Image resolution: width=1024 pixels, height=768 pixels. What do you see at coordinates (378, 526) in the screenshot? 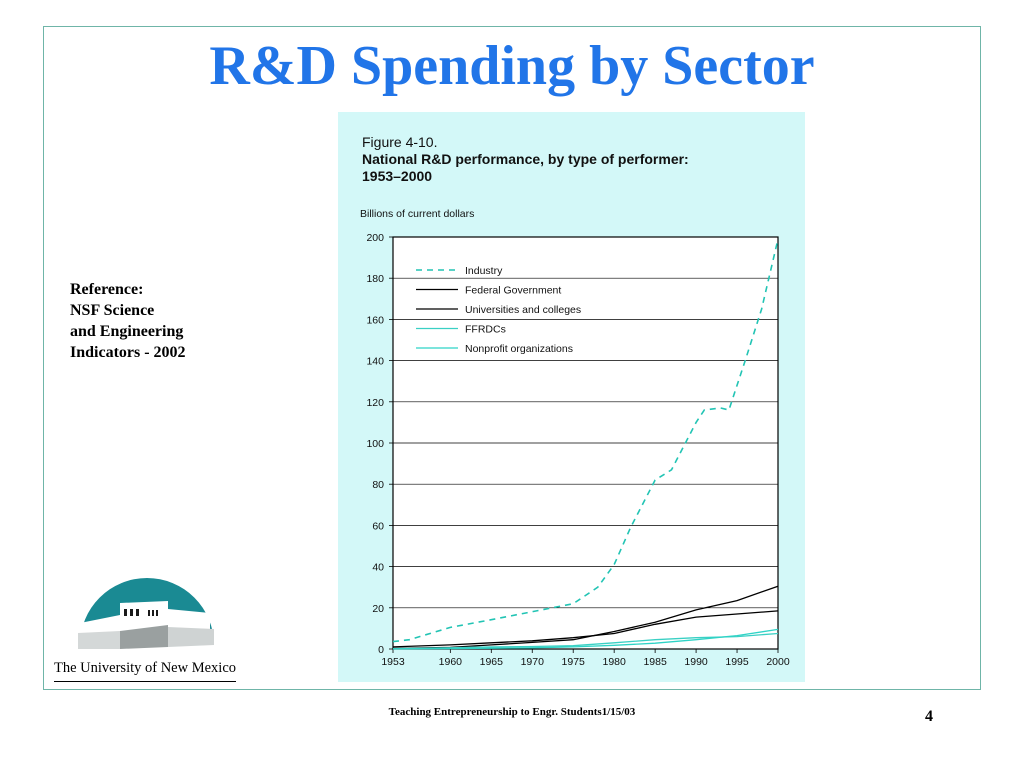
I see `y-tick-label: 60` at bounding box center [378, 526].